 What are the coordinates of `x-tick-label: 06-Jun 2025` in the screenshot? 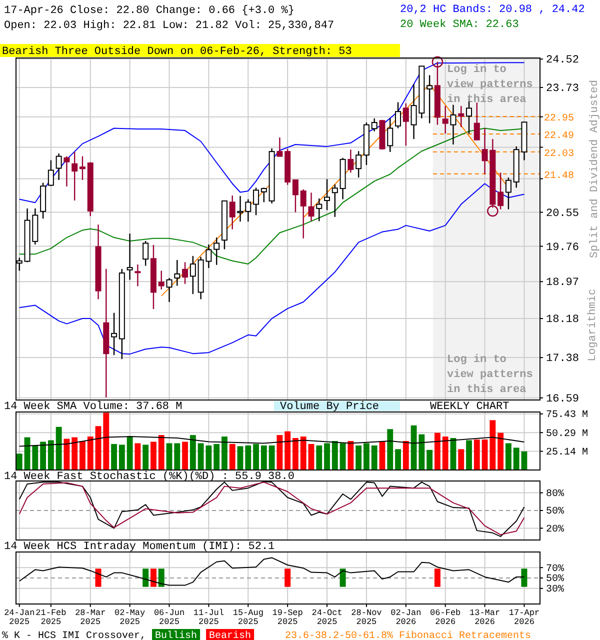 It's located at (169, 618).